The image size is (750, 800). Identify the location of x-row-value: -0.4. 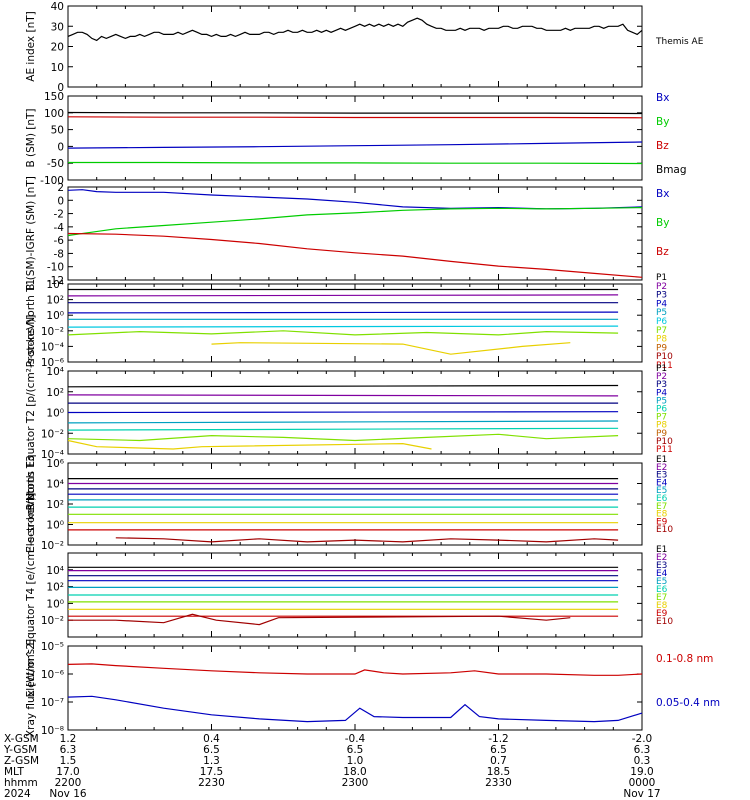
(355, 739).